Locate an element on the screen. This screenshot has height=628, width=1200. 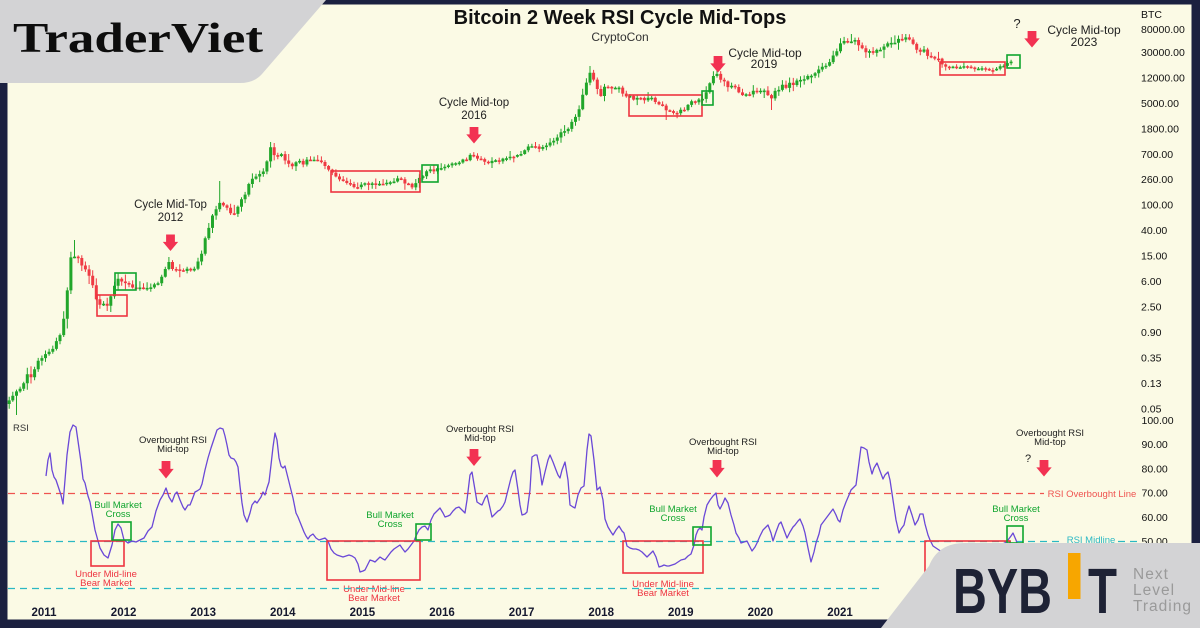
svg-text: RSI Overbought Line is located at coordinates (1092, 494).